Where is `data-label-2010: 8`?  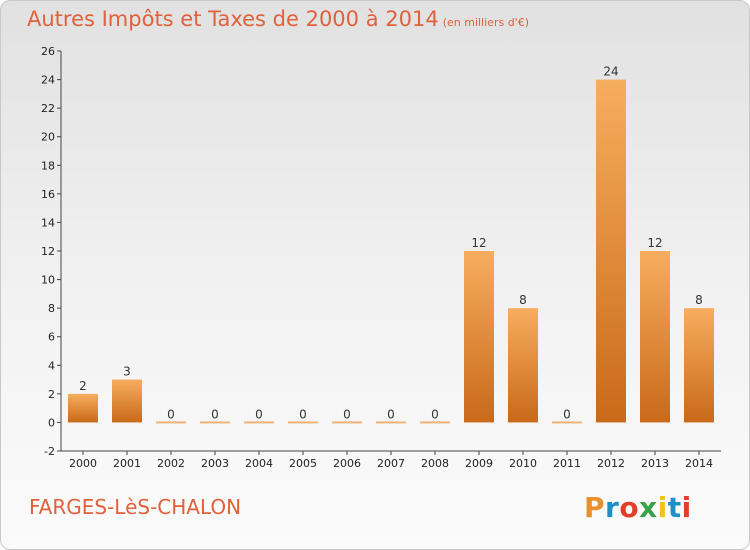 data-label-2010: 8 is located at coordinates (523, 300).